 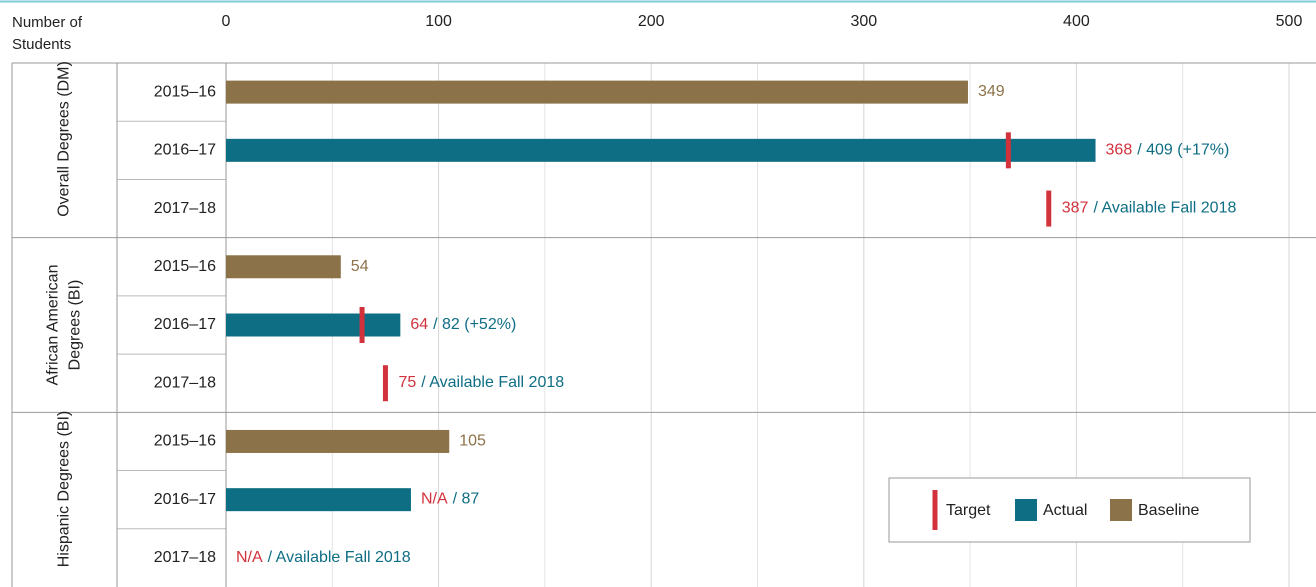 I want to click on value-label-part: 54, so click(x=360, y=266).